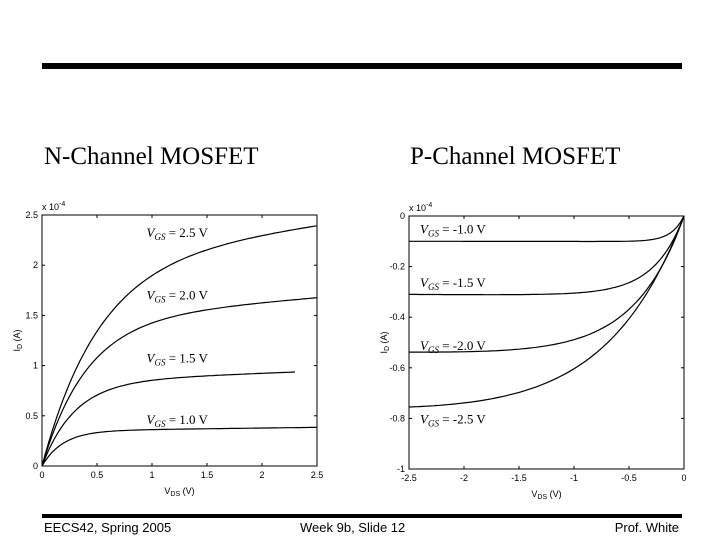 This screenshot has width=720, height=540. Describe the element at coordinates (515, 156) in the screenshot. I see `pmos-heading: P-Channel MOSFET` at that location.